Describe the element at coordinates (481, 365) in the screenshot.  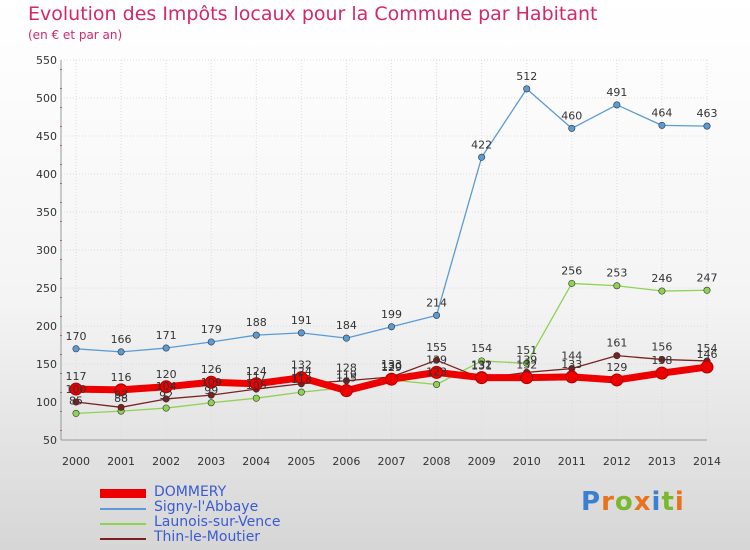
I see `data-label: 131` at that location.